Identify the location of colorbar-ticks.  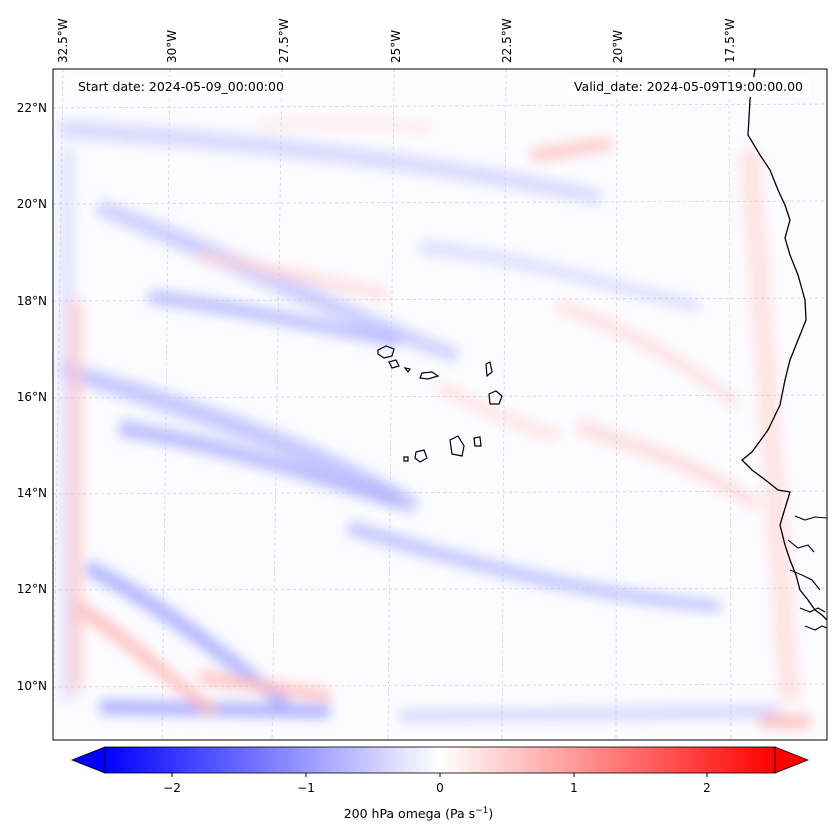
(439, 775).